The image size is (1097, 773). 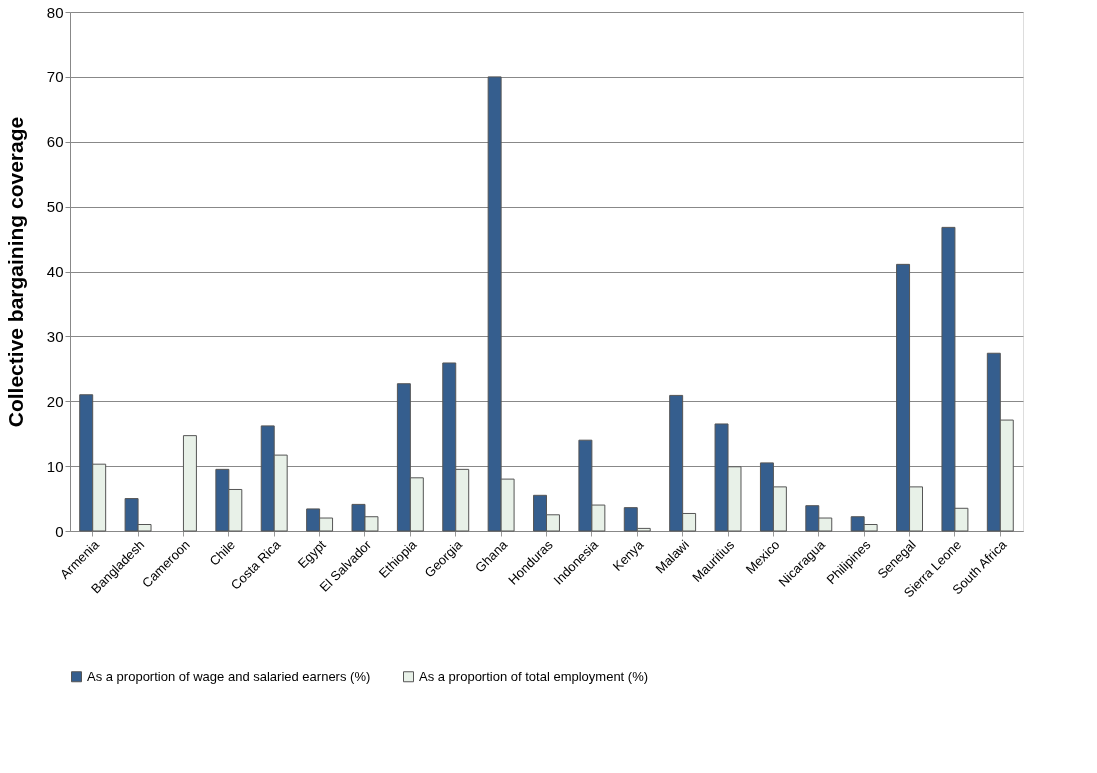 I want to click on y-tick-label: 80, so click(x=55, y=12).